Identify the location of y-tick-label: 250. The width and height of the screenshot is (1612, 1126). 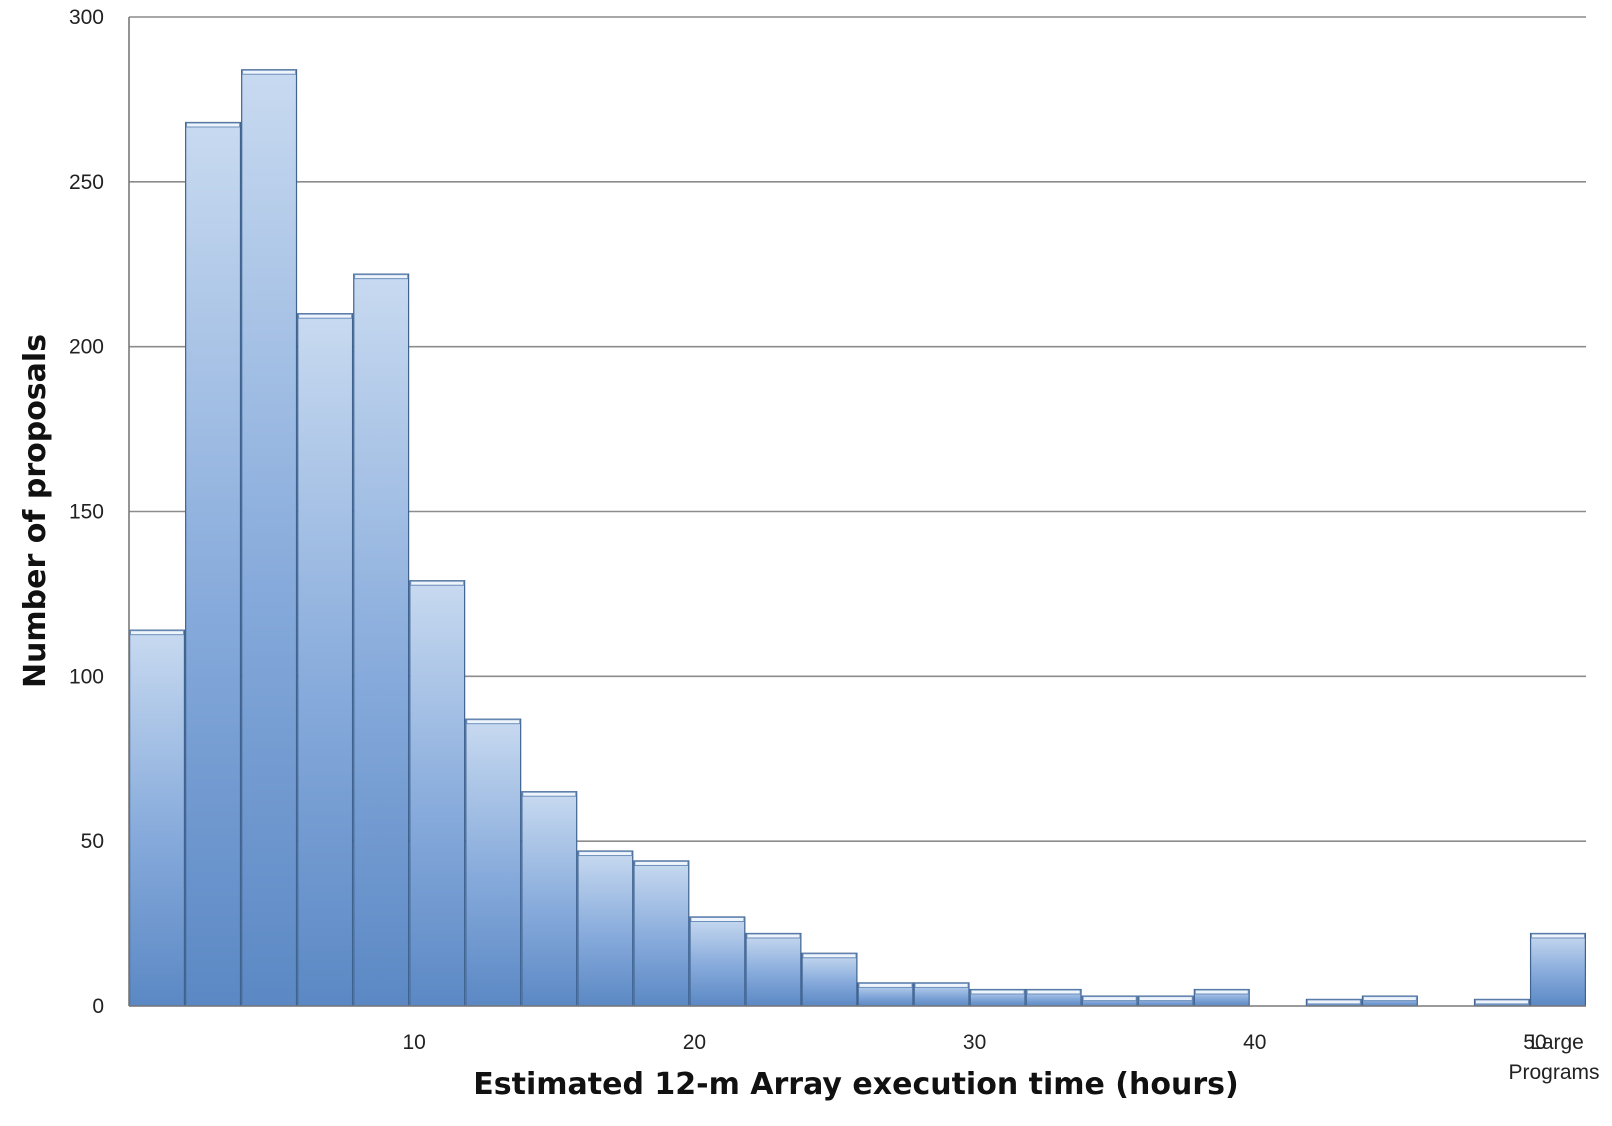
(86, 182).